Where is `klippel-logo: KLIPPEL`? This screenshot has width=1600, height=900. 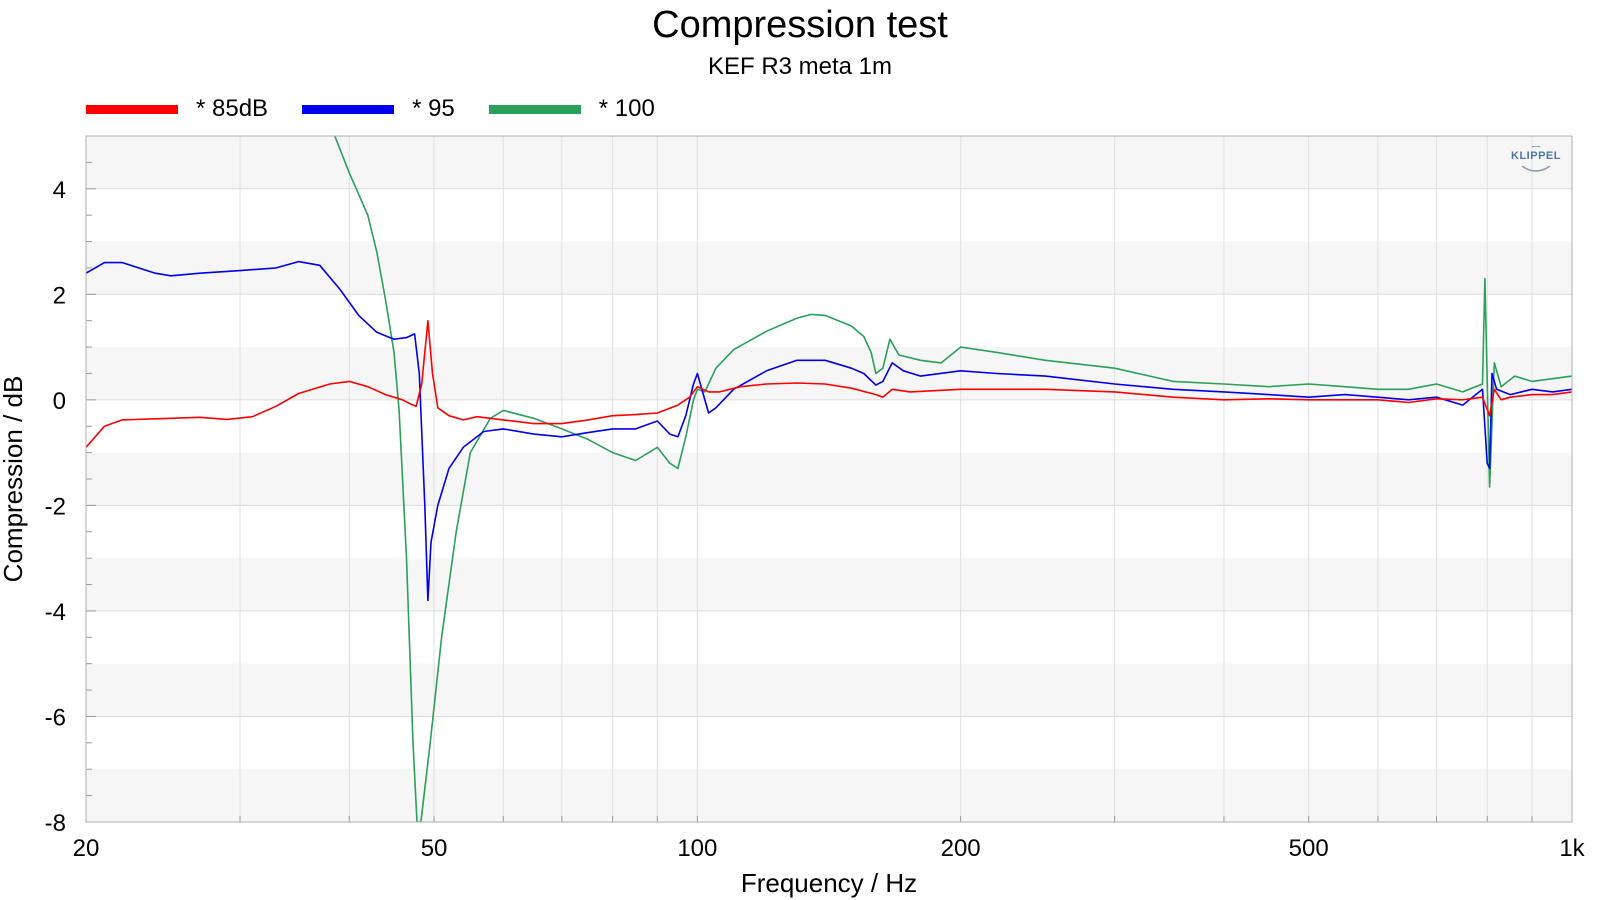
klippel-logo: KLIPPEL is located at coordinates (1536, 162).